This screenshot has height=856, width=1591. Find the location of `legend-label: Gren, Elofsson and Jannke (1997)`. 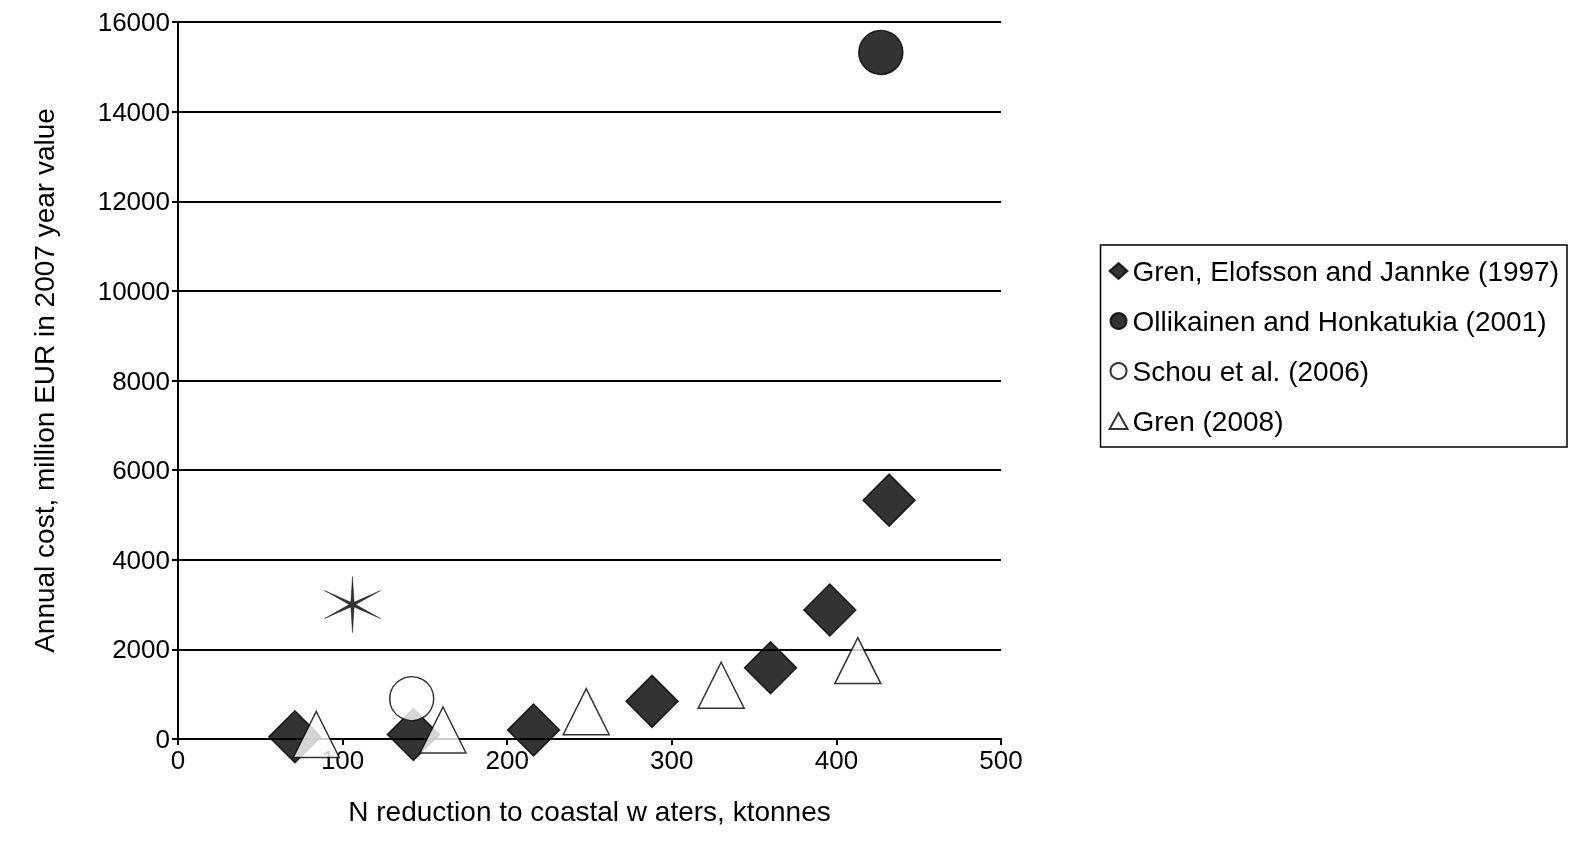

legend-label: Gren, Elofsson and Jannke (1997) is located at coordinates (1345, 271).